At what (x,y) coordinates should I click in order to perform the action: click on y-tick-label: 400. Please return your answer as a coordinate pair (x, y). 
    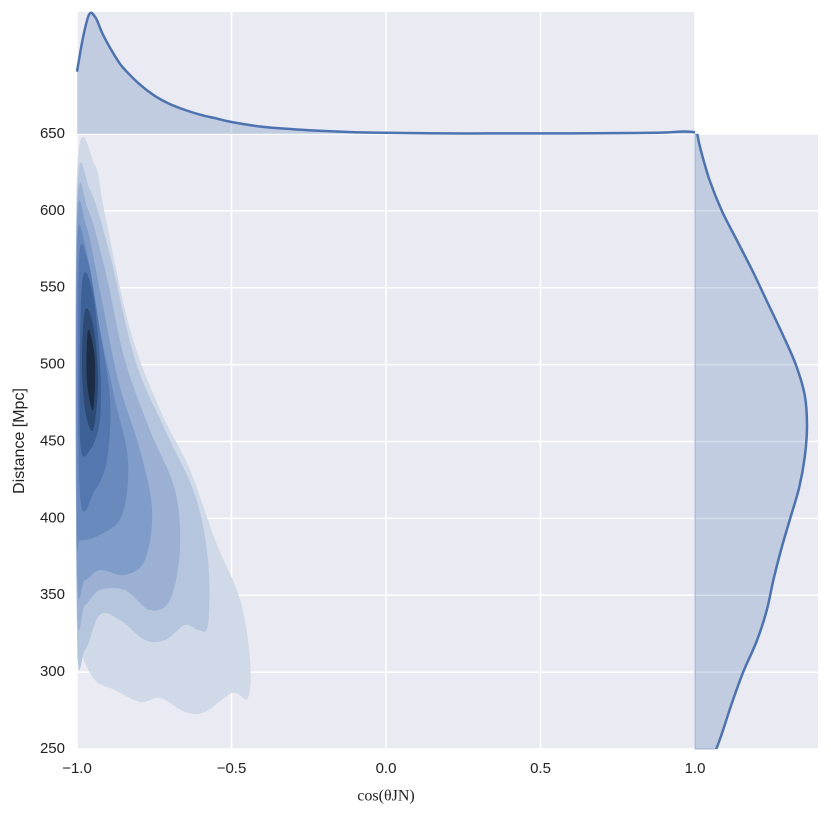
    Looking at the image, I should click on (52, 517).